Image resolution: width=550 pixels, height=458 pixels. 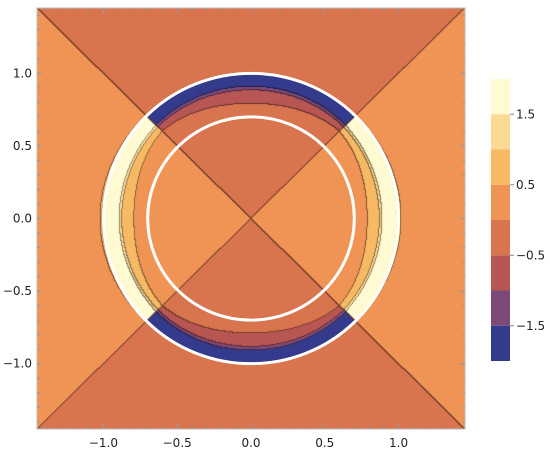 What do you see at coordinates (250, 443) in the screenshot?
I see `x-tick-label: 0.0` at bounding box center [250, 443].